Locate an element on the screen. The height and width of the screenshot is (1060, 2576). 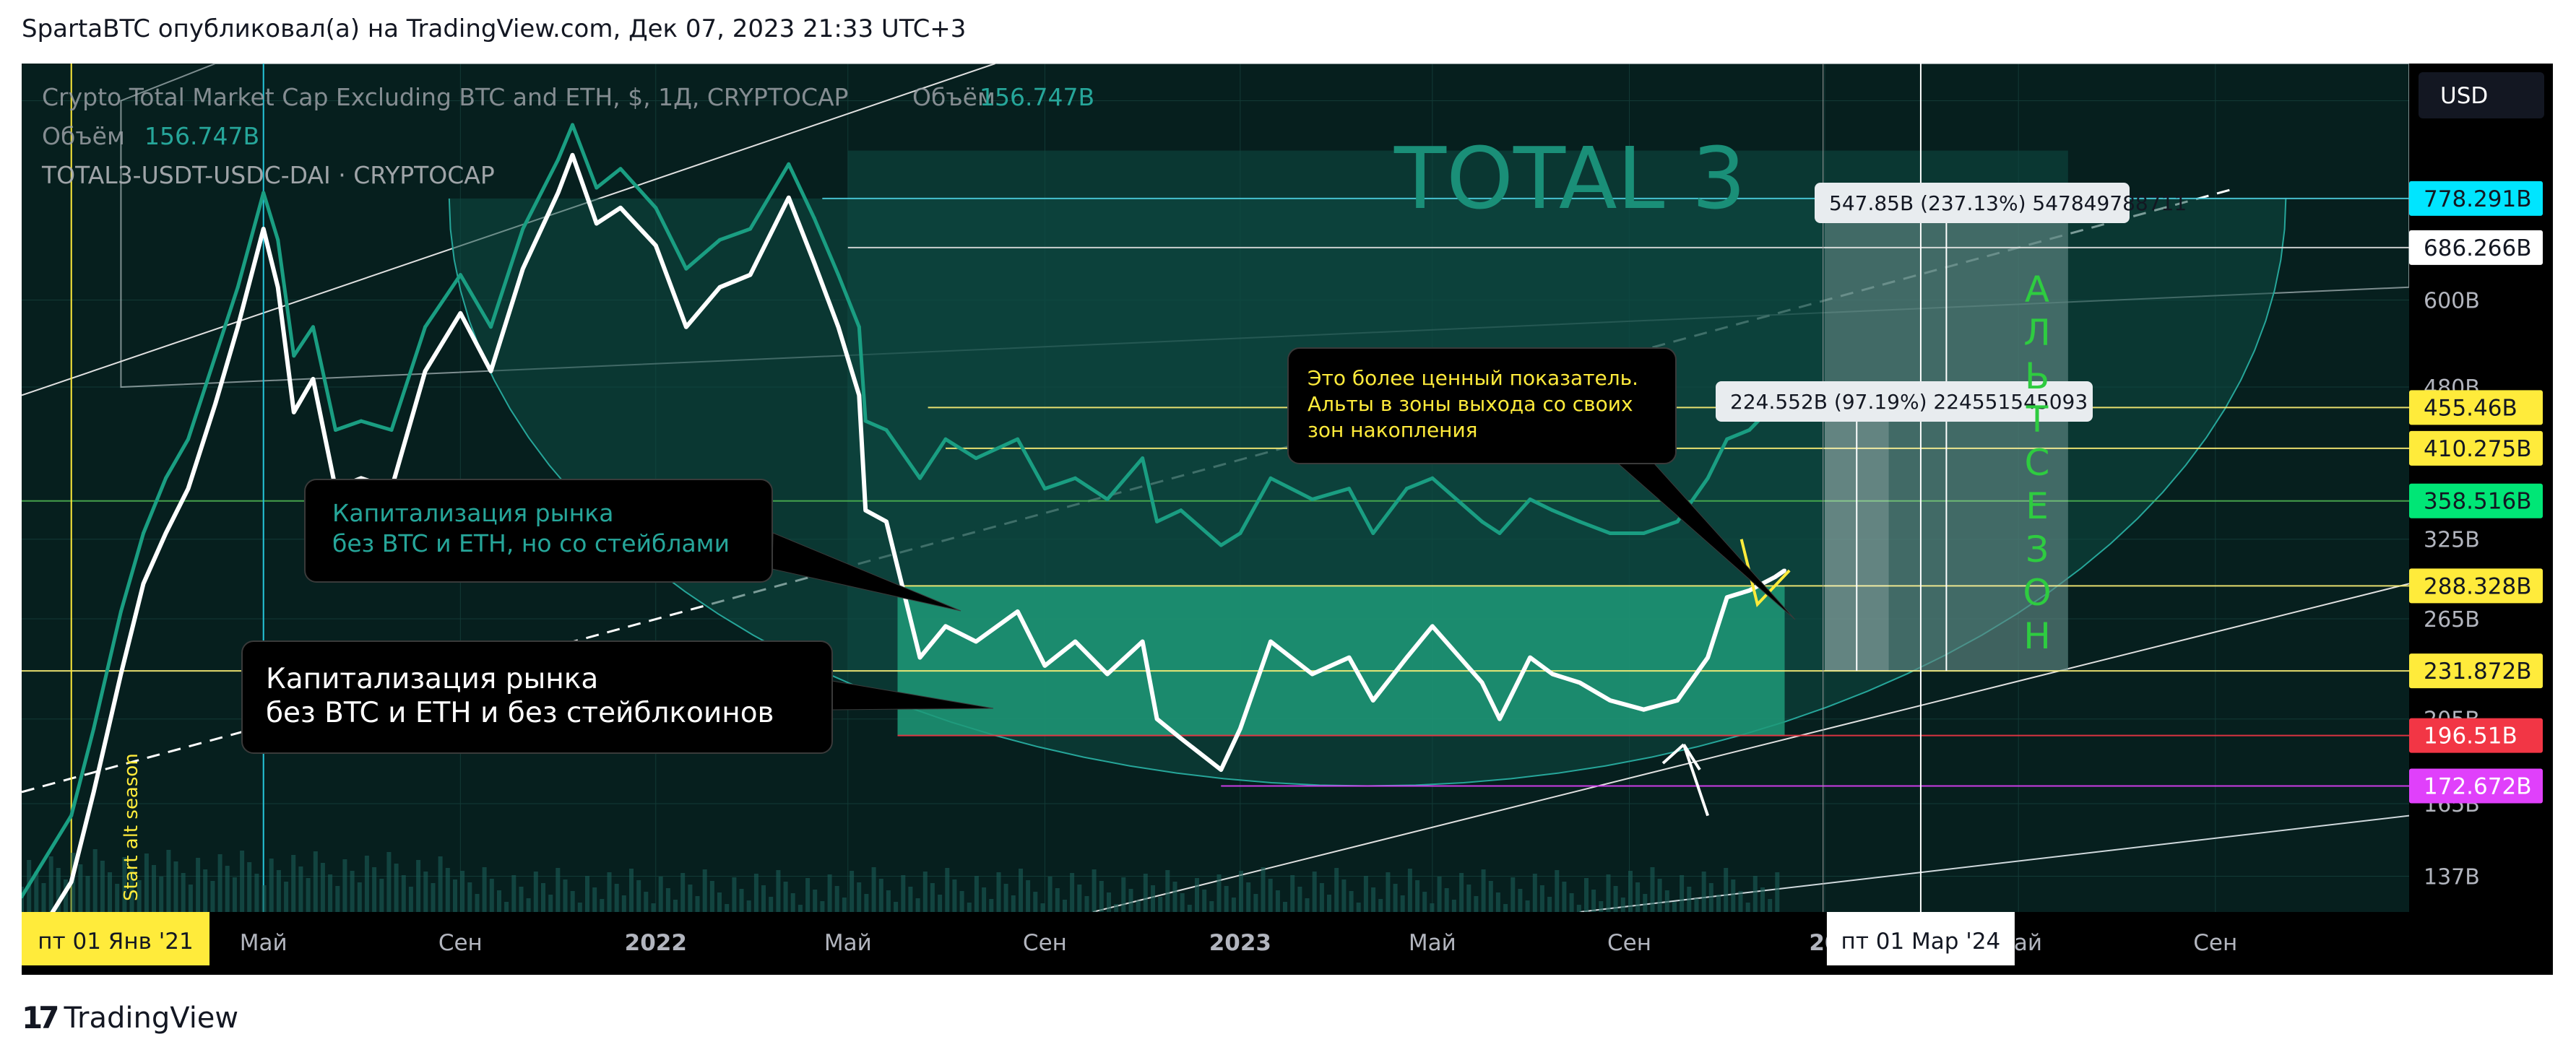
y-tick-label-1: 600B is located at coordinates (2452, 300).